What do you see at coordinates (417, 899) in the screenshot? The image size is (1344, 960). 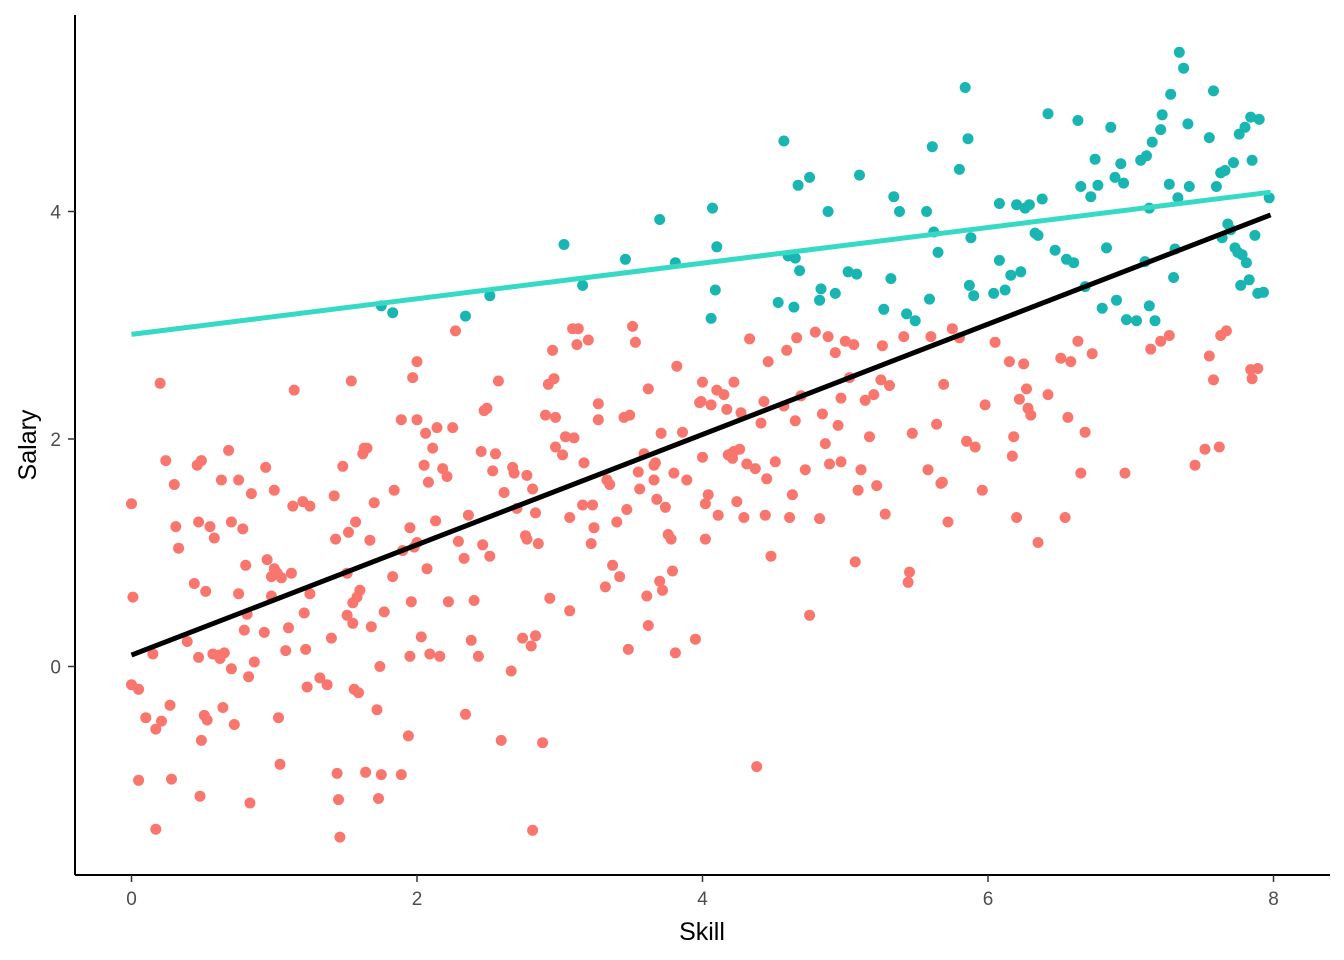 I see `x-tick-label: 2` at bounding box center [417, 899].